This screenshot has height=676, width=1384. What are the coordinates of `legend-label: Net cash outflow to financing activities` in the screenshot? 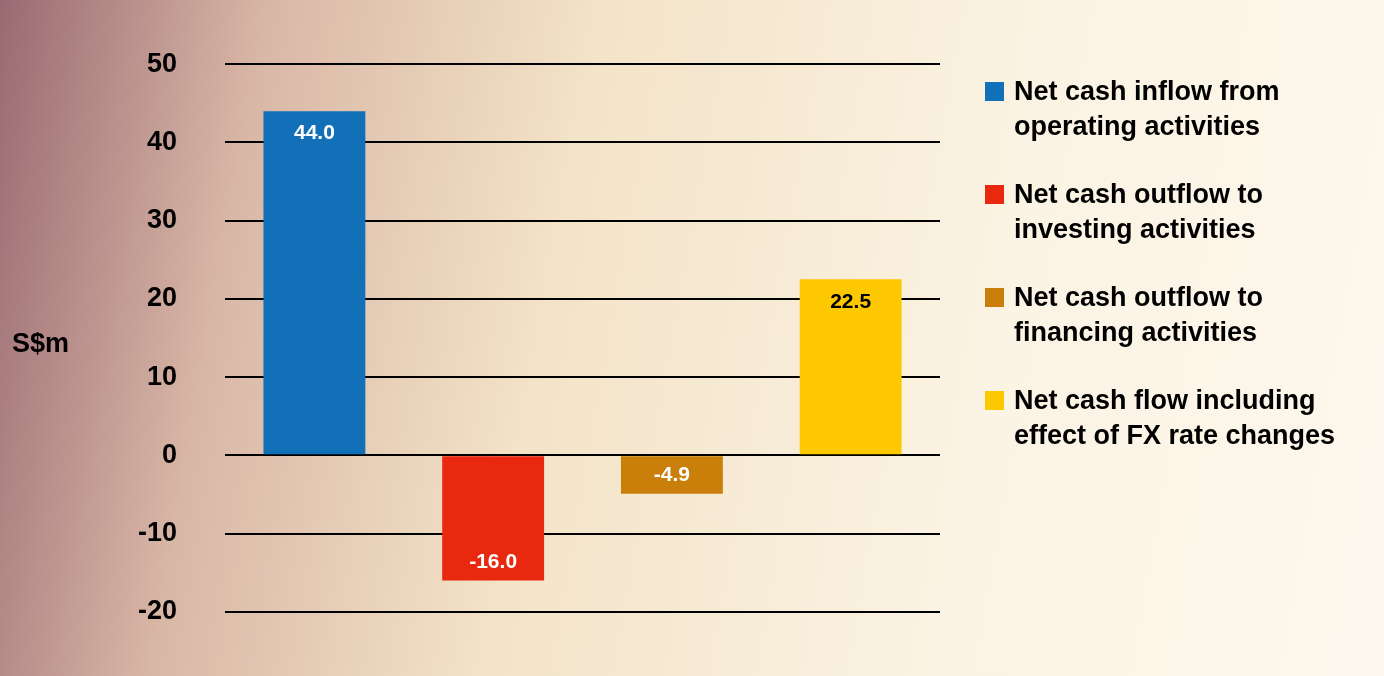 It's located at (1139, 315).